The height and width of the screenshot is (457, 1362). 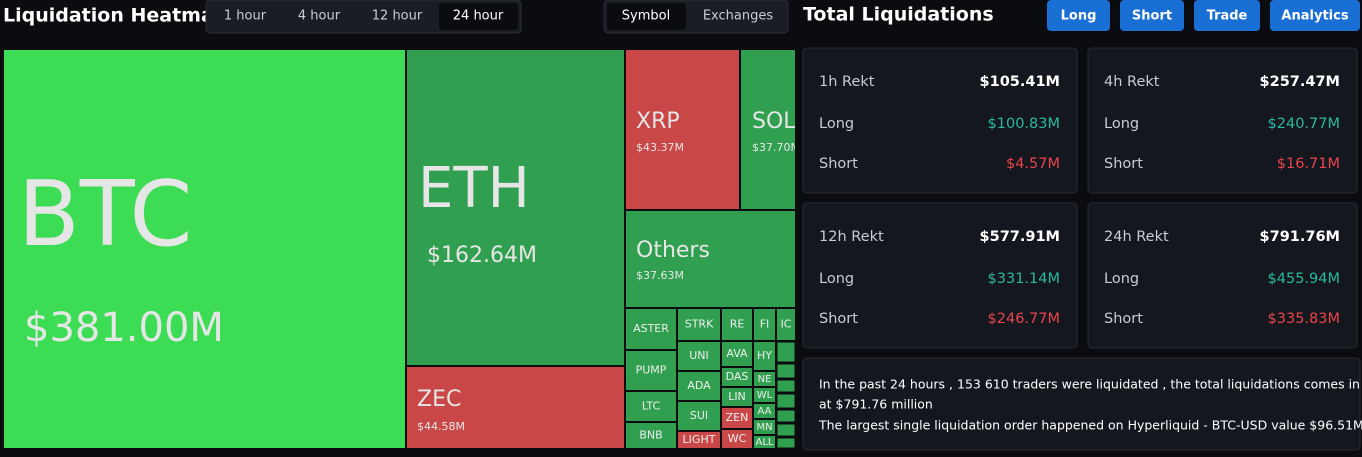 I want to click on tile-symbol: PUMP, so click(x=651, y=370).